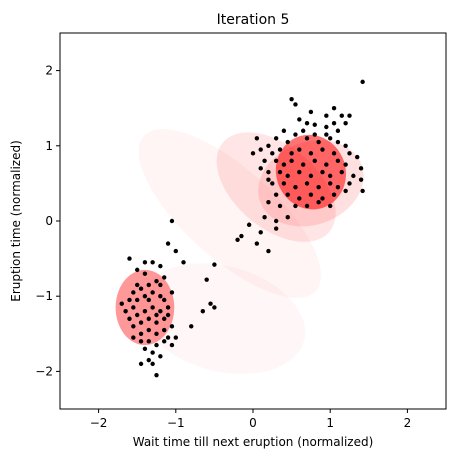 Image resolution: width=457 pixels, height=463 pixels. What do you see at coordinates (47, 221) in the screenshot?
I see `y-axis: −2 −1 0 1 2` at bounding box center [47, 221].